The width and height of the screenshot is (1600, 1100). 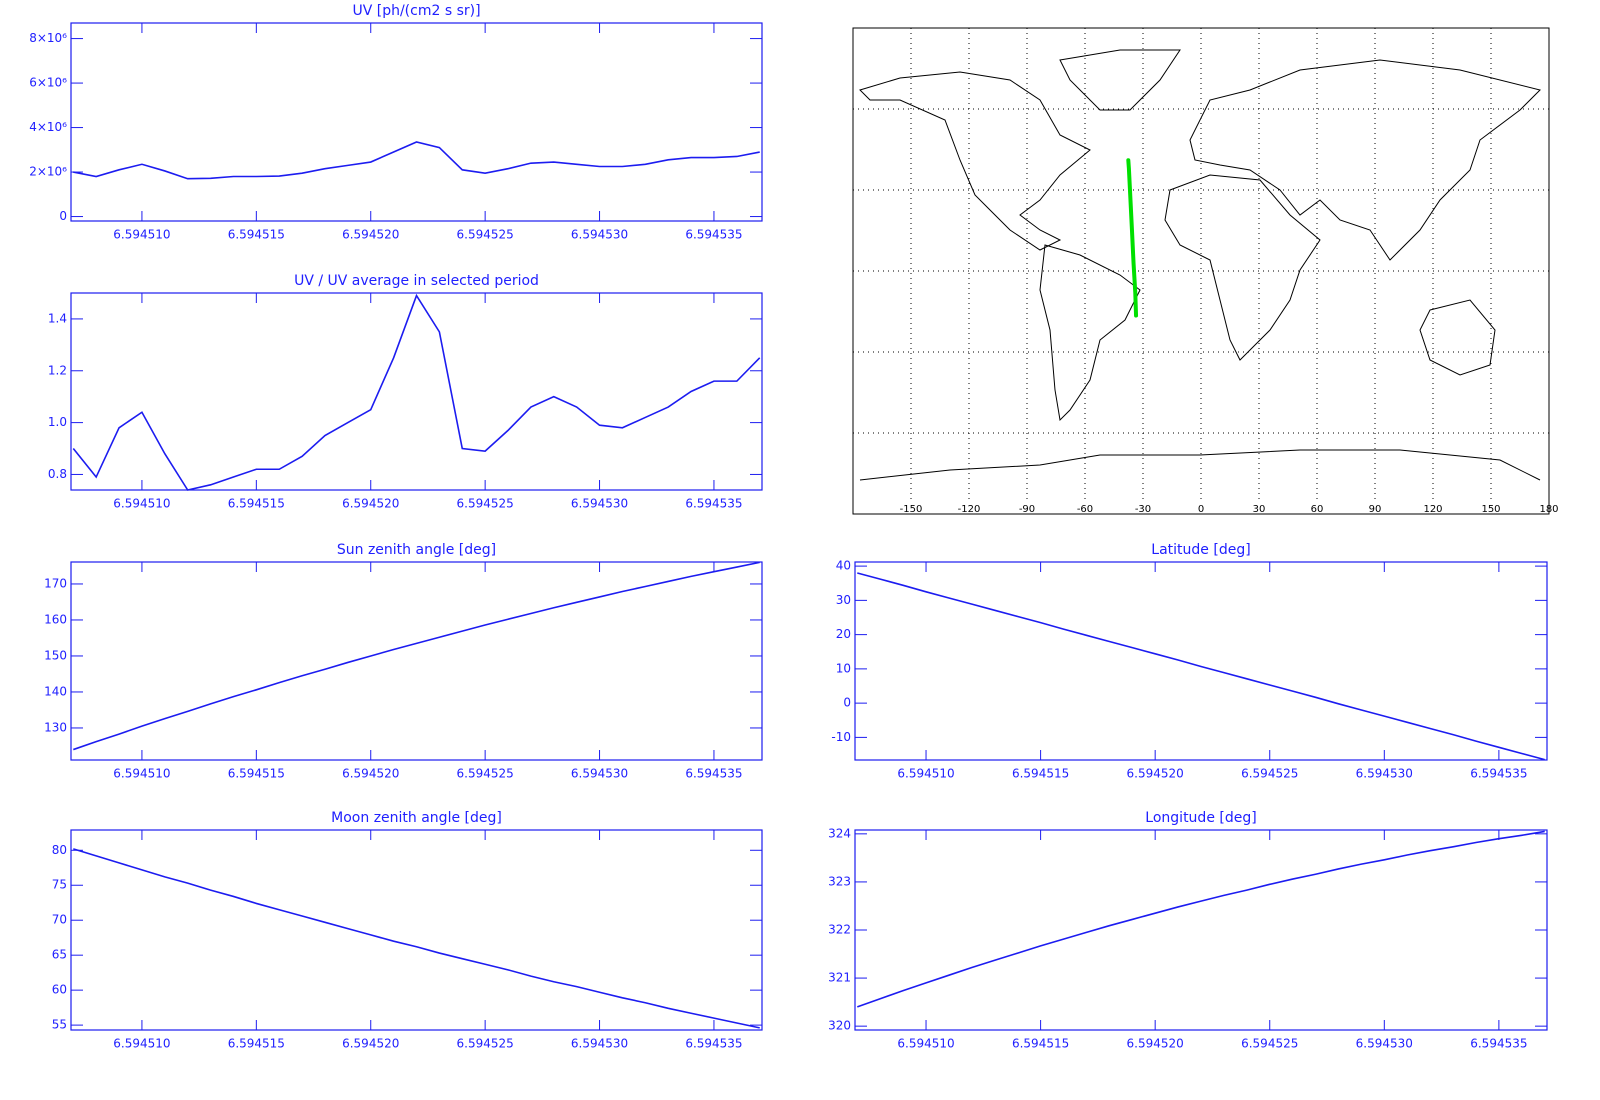 I want to click on y-tick-label: 1.4, so click(x=57, y=318).